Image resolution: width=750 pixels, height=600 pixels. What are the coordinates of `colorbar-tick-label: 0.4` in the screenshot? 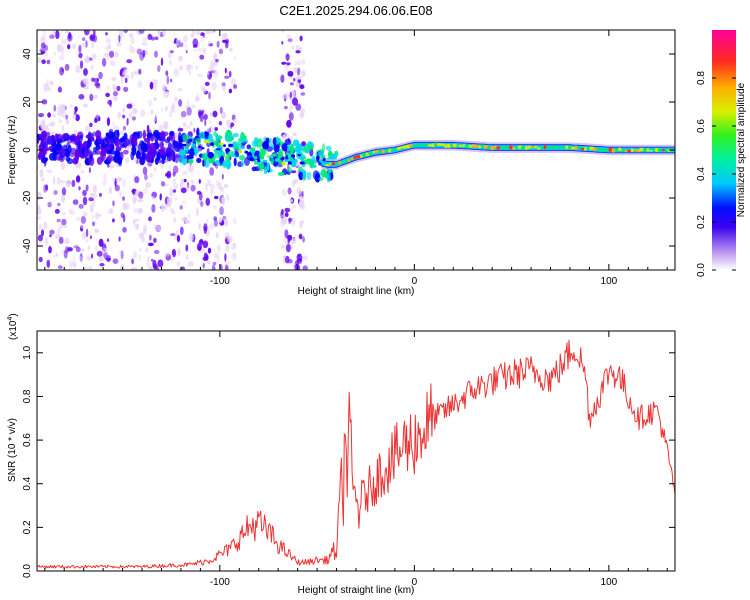 It's located at (701, 174).